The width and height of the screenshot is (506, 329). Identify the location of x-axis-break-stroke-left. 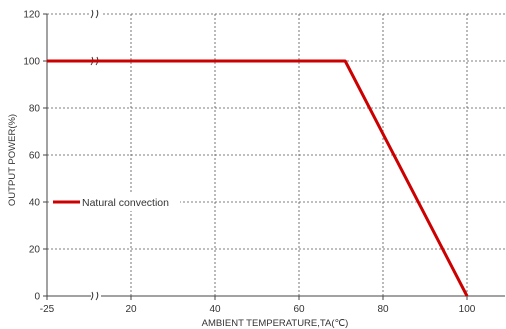
(92, 296).